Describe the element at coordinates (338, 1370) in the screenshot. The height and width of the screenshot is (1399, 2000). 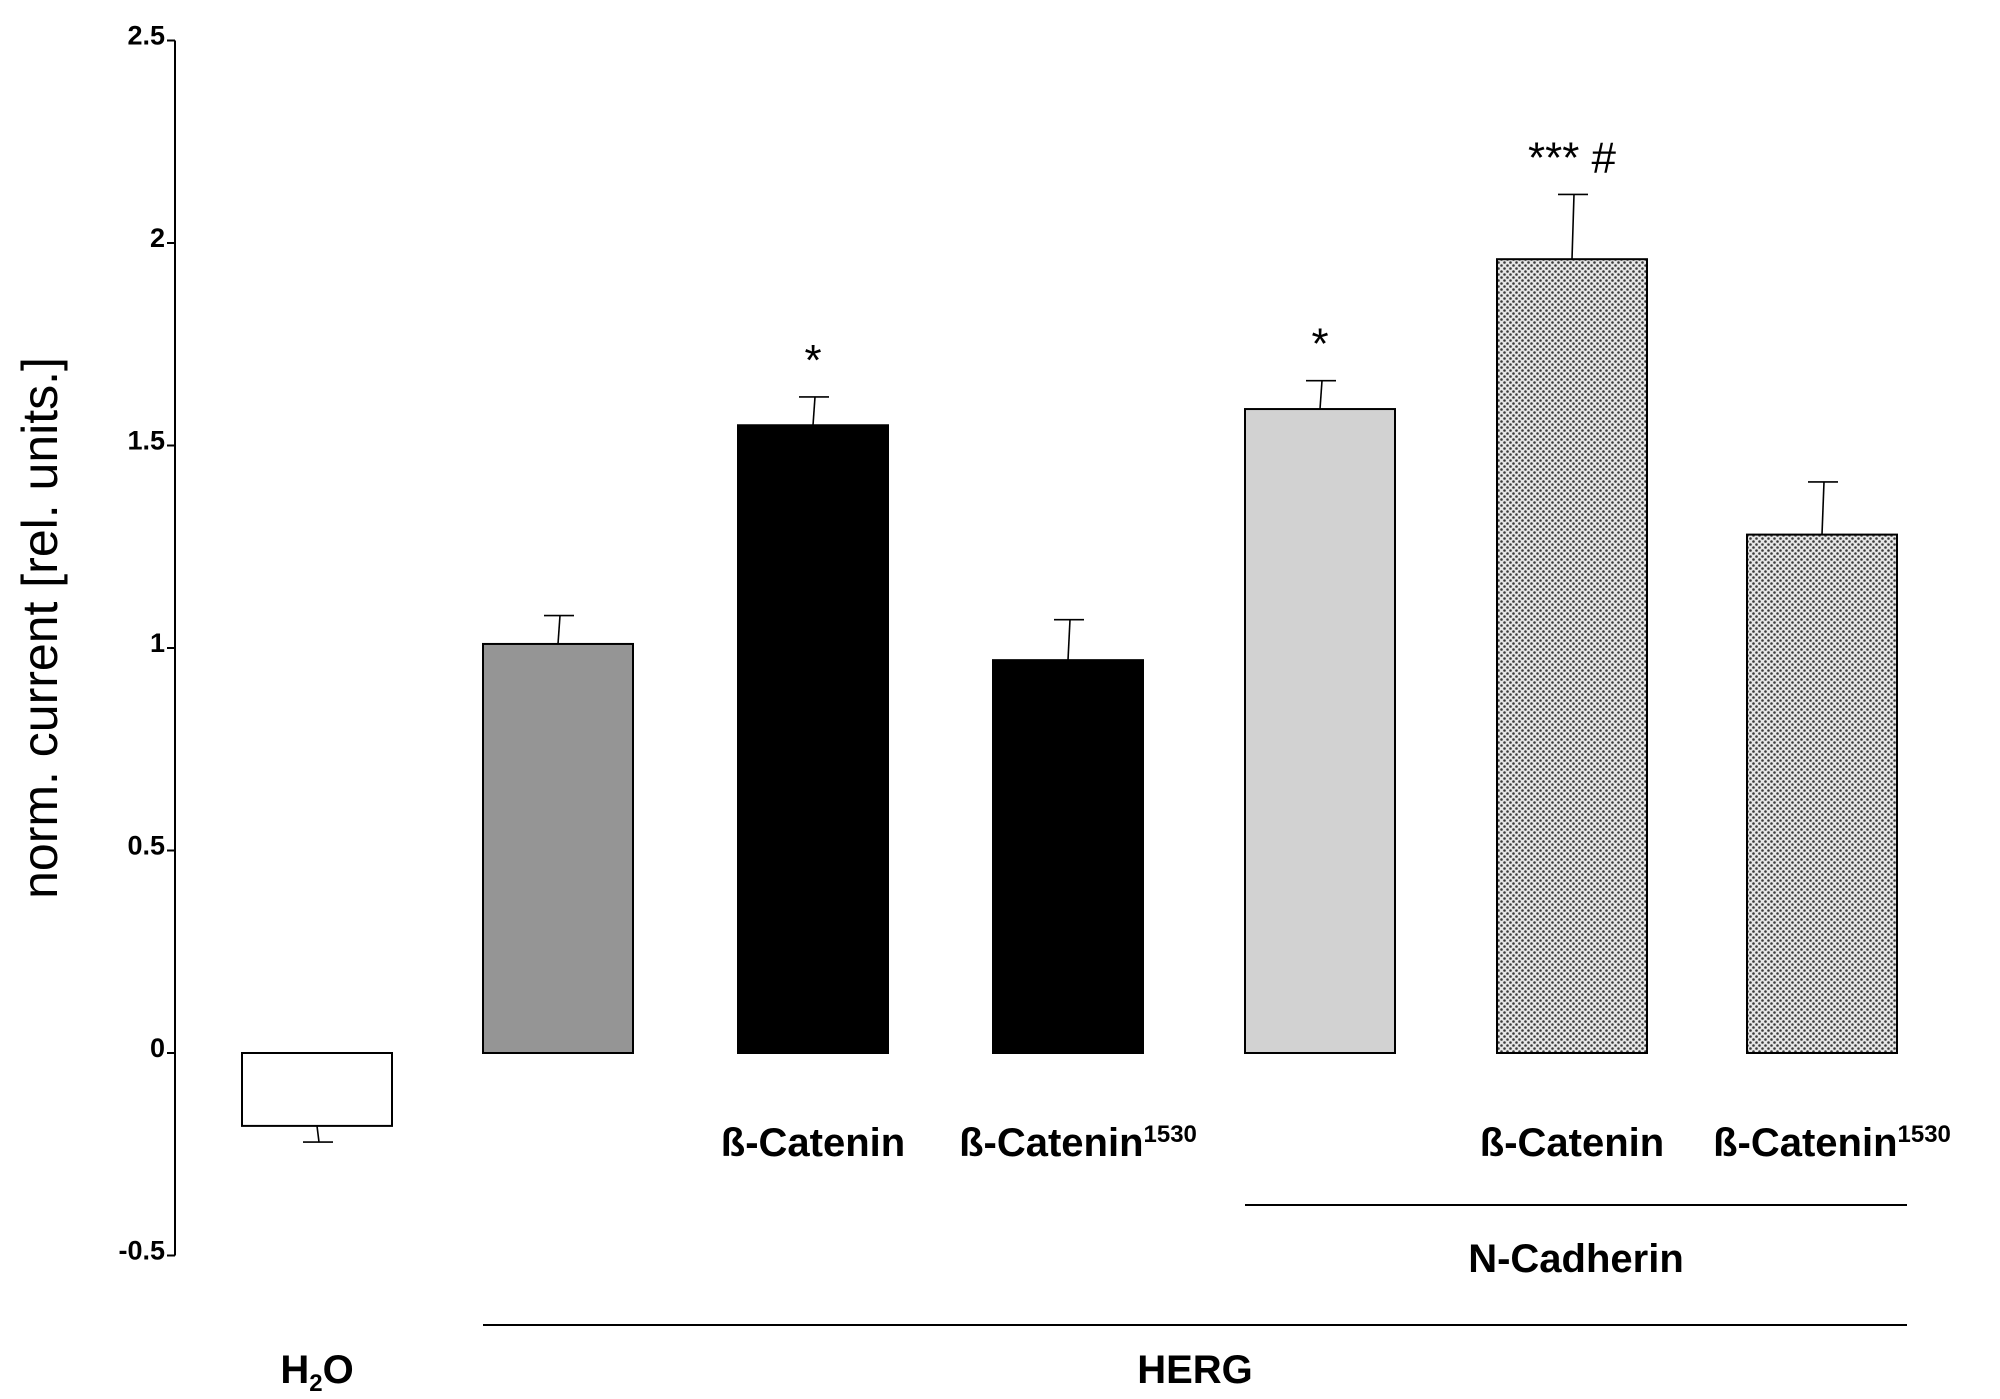
I see `h2o-tail: O` at that location.